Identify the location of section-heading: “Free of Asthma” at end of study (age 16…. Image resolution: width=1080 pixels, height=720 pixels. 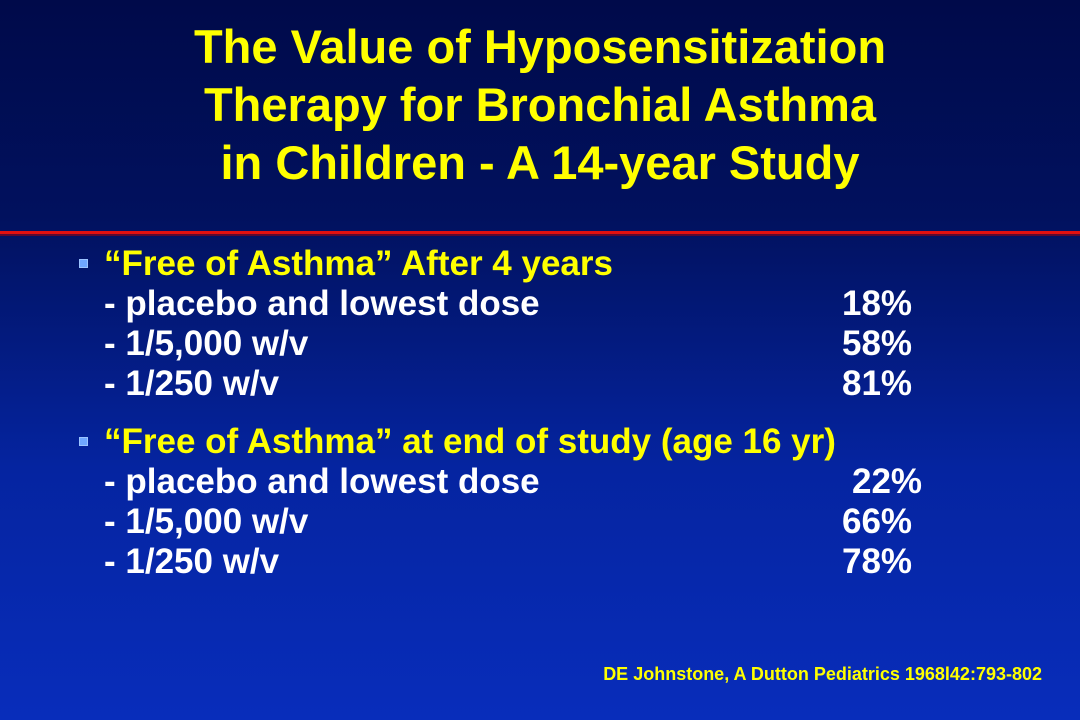
(540, 442).